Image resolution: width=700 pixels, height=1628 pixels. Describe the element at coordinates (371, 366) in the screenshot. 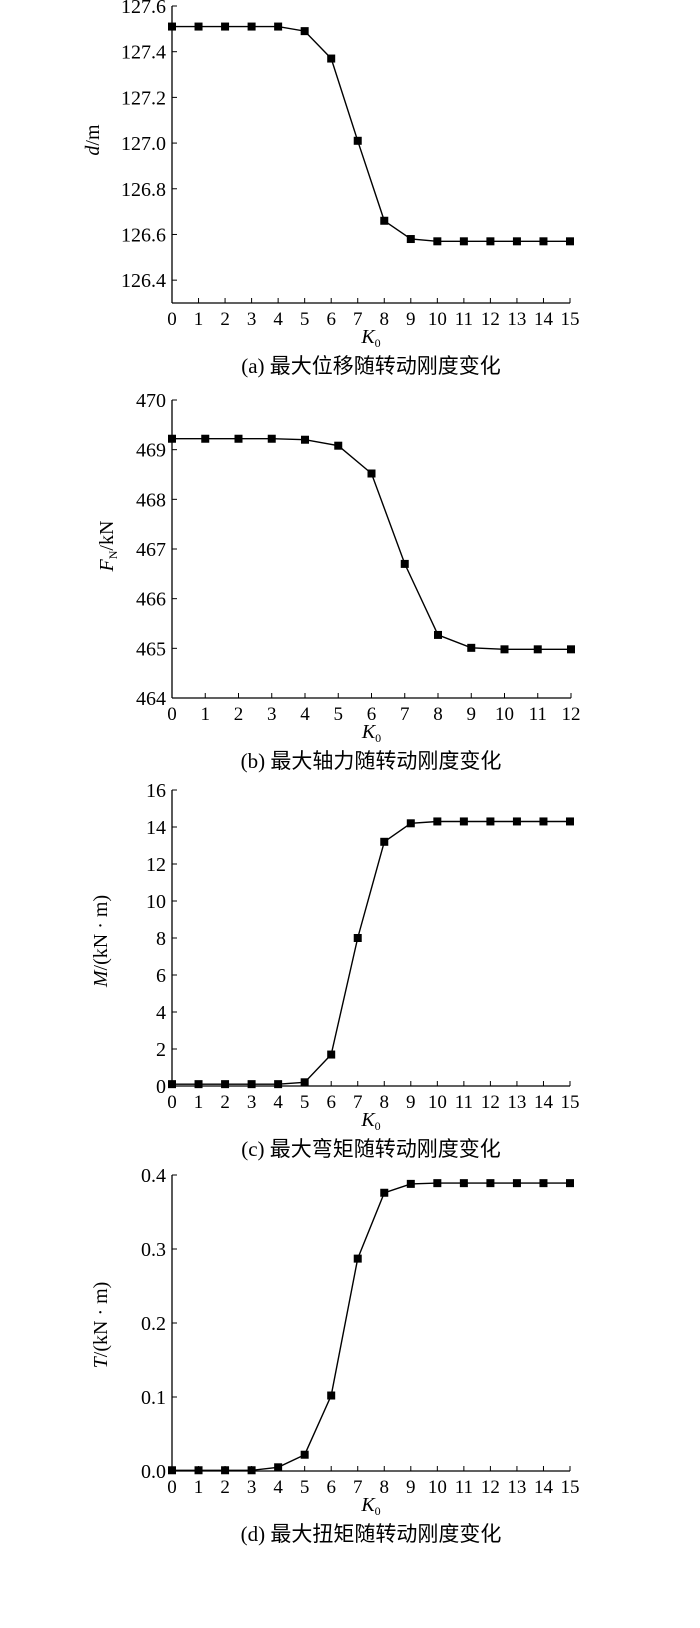

I see `chart-caption: (a) 最大位移随转动刚度变化` at that location.